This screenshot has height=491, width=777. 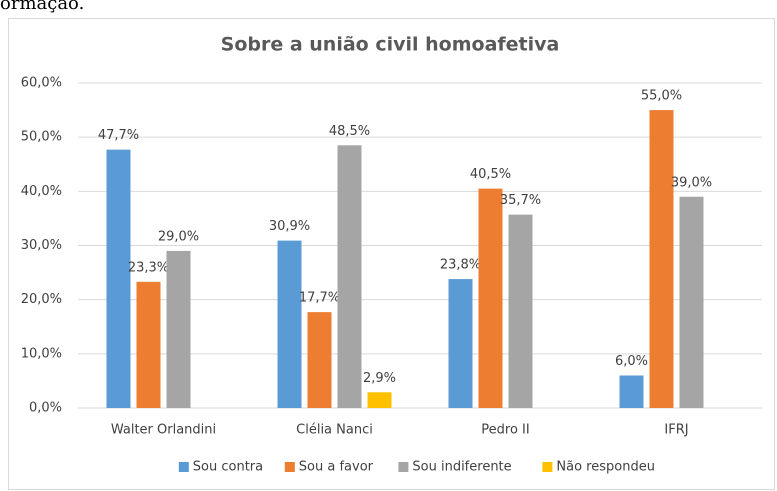 What do you see at coordinates (118, 135) in the screenshot?
I see `data-label: 47,7%` at bounding box center [118, 135].